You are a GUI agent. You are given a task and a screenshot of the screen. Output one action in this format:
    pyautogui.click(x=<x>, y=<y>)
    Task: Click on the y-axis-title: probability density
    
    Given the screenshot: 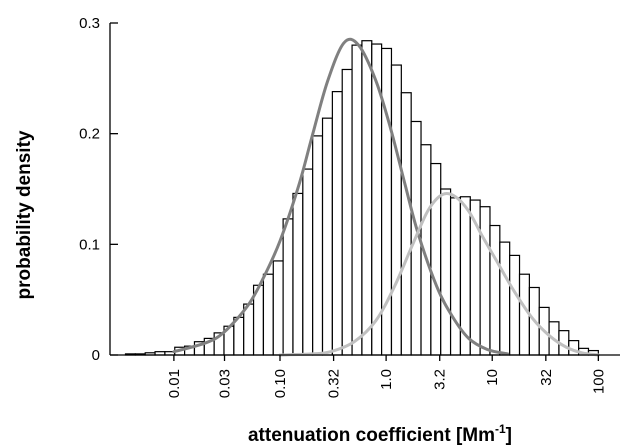 What is the action you would take?
    pyautogui.click(x=24, y=214)
    